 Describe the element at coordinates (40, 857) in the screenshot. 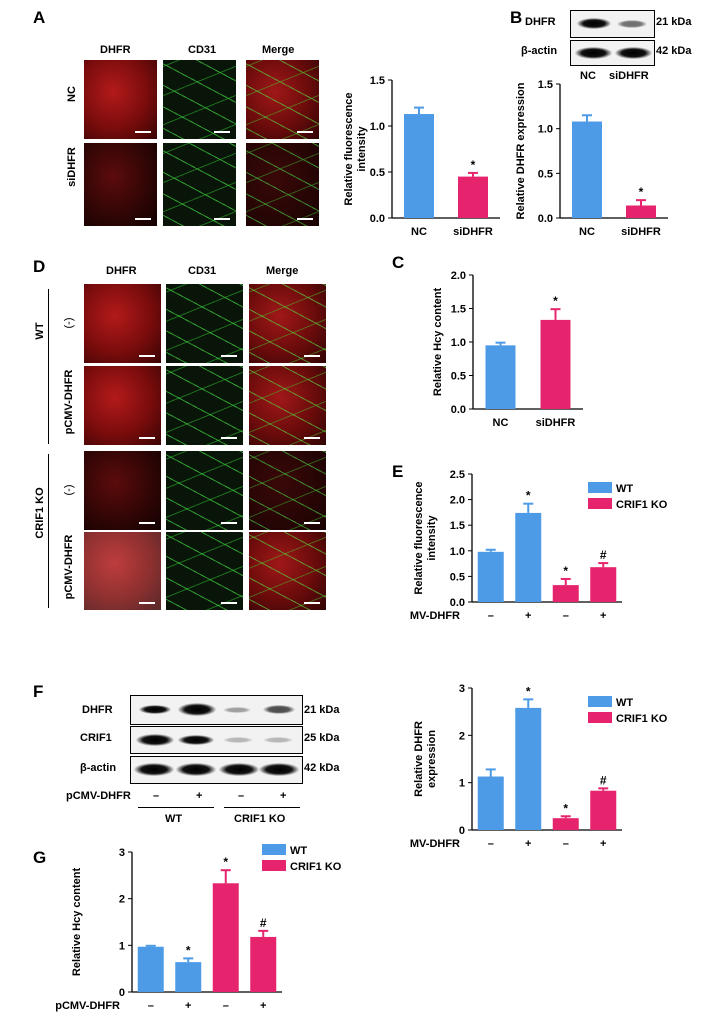

I see `panel-letter-g: G` at that location.